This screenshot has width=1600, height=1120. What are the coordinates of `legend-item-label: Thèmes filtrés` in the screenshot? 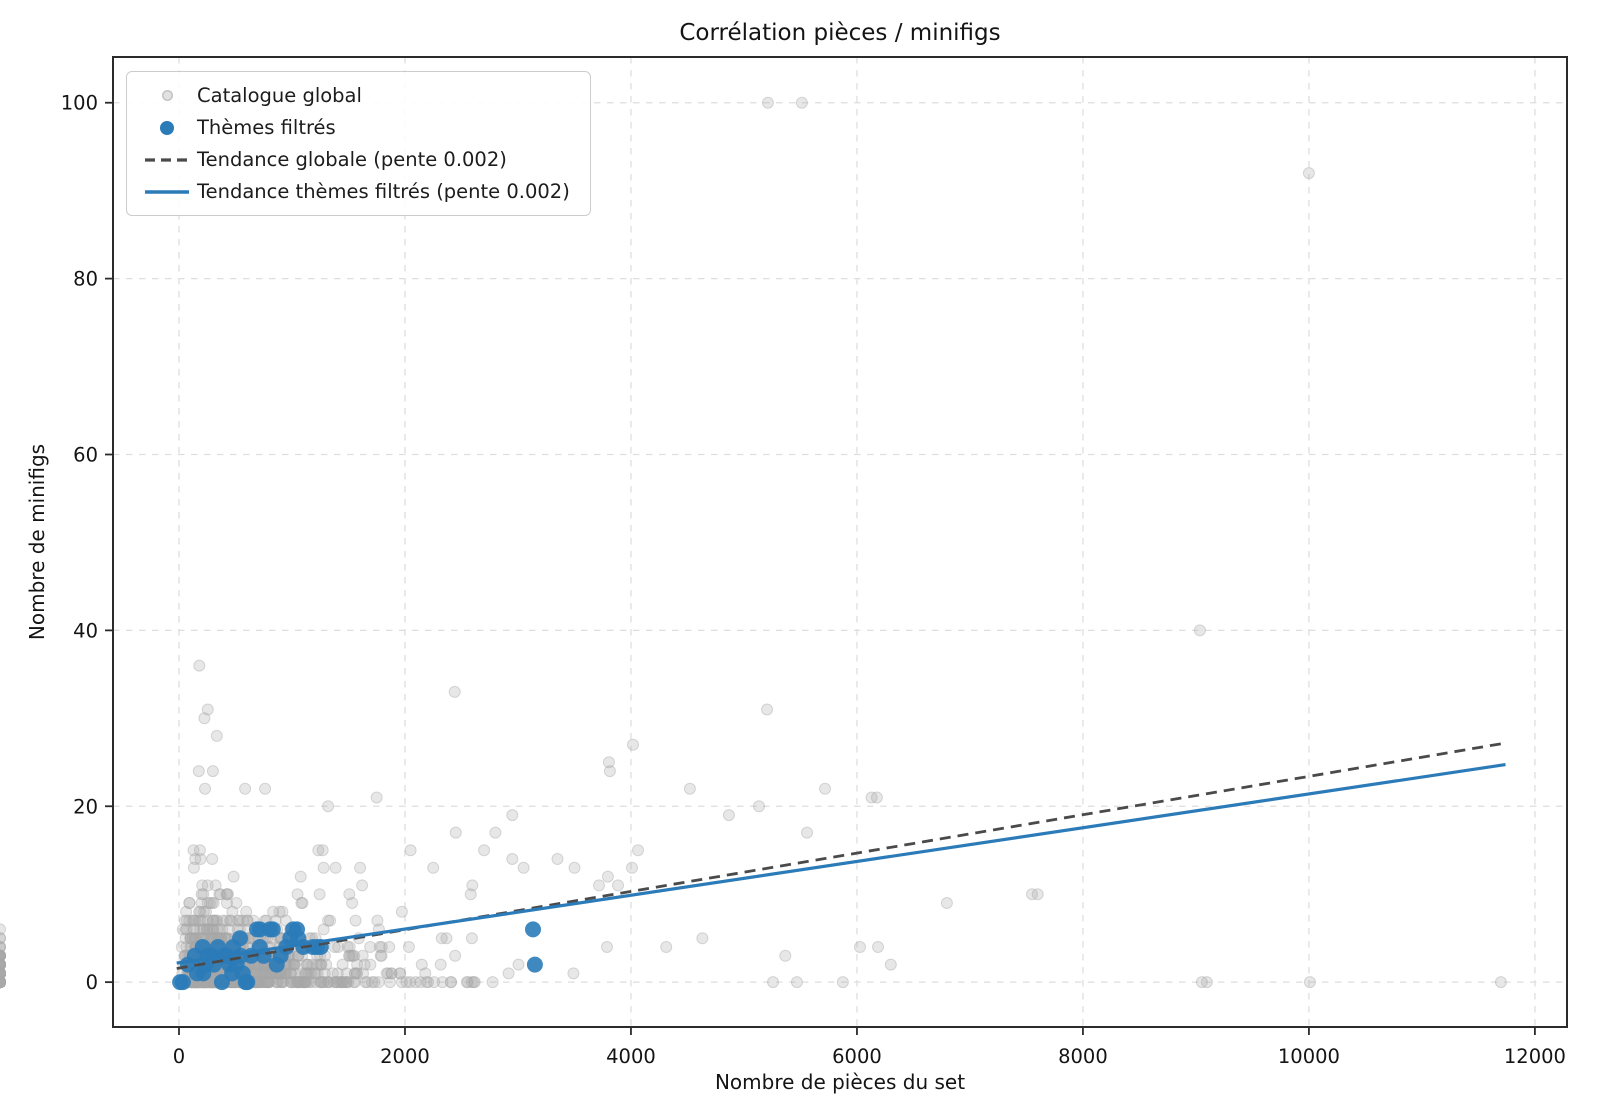 It's located at (266, 127).